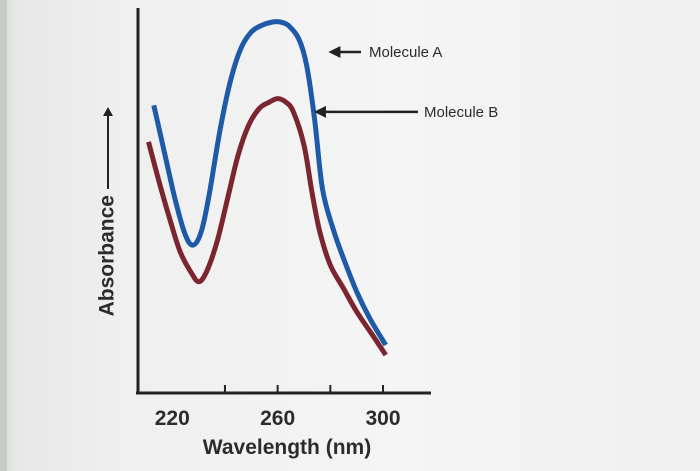  What do you see at coordinates (405, 52) in the screenshot?
I see `annotation-label-molecule-a: Molecule A` at bounding box center [405, 52].